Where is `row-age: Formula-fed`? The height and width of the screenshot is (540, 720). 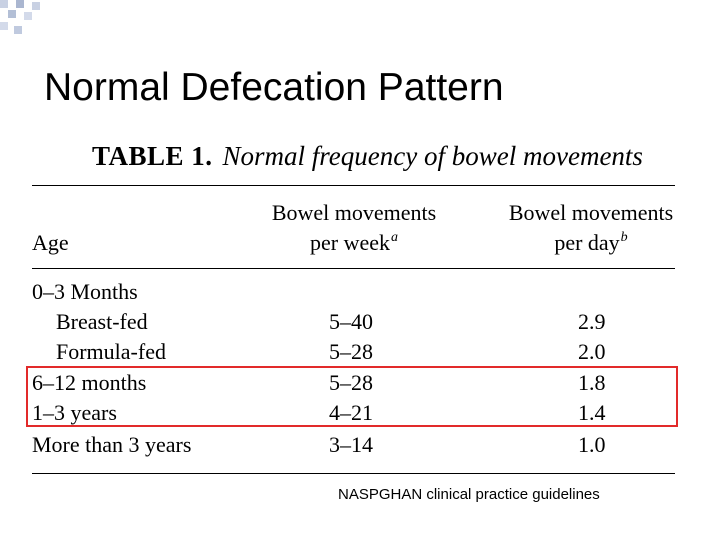
row-age: Formula-fed is located at coordinates (111, 351).